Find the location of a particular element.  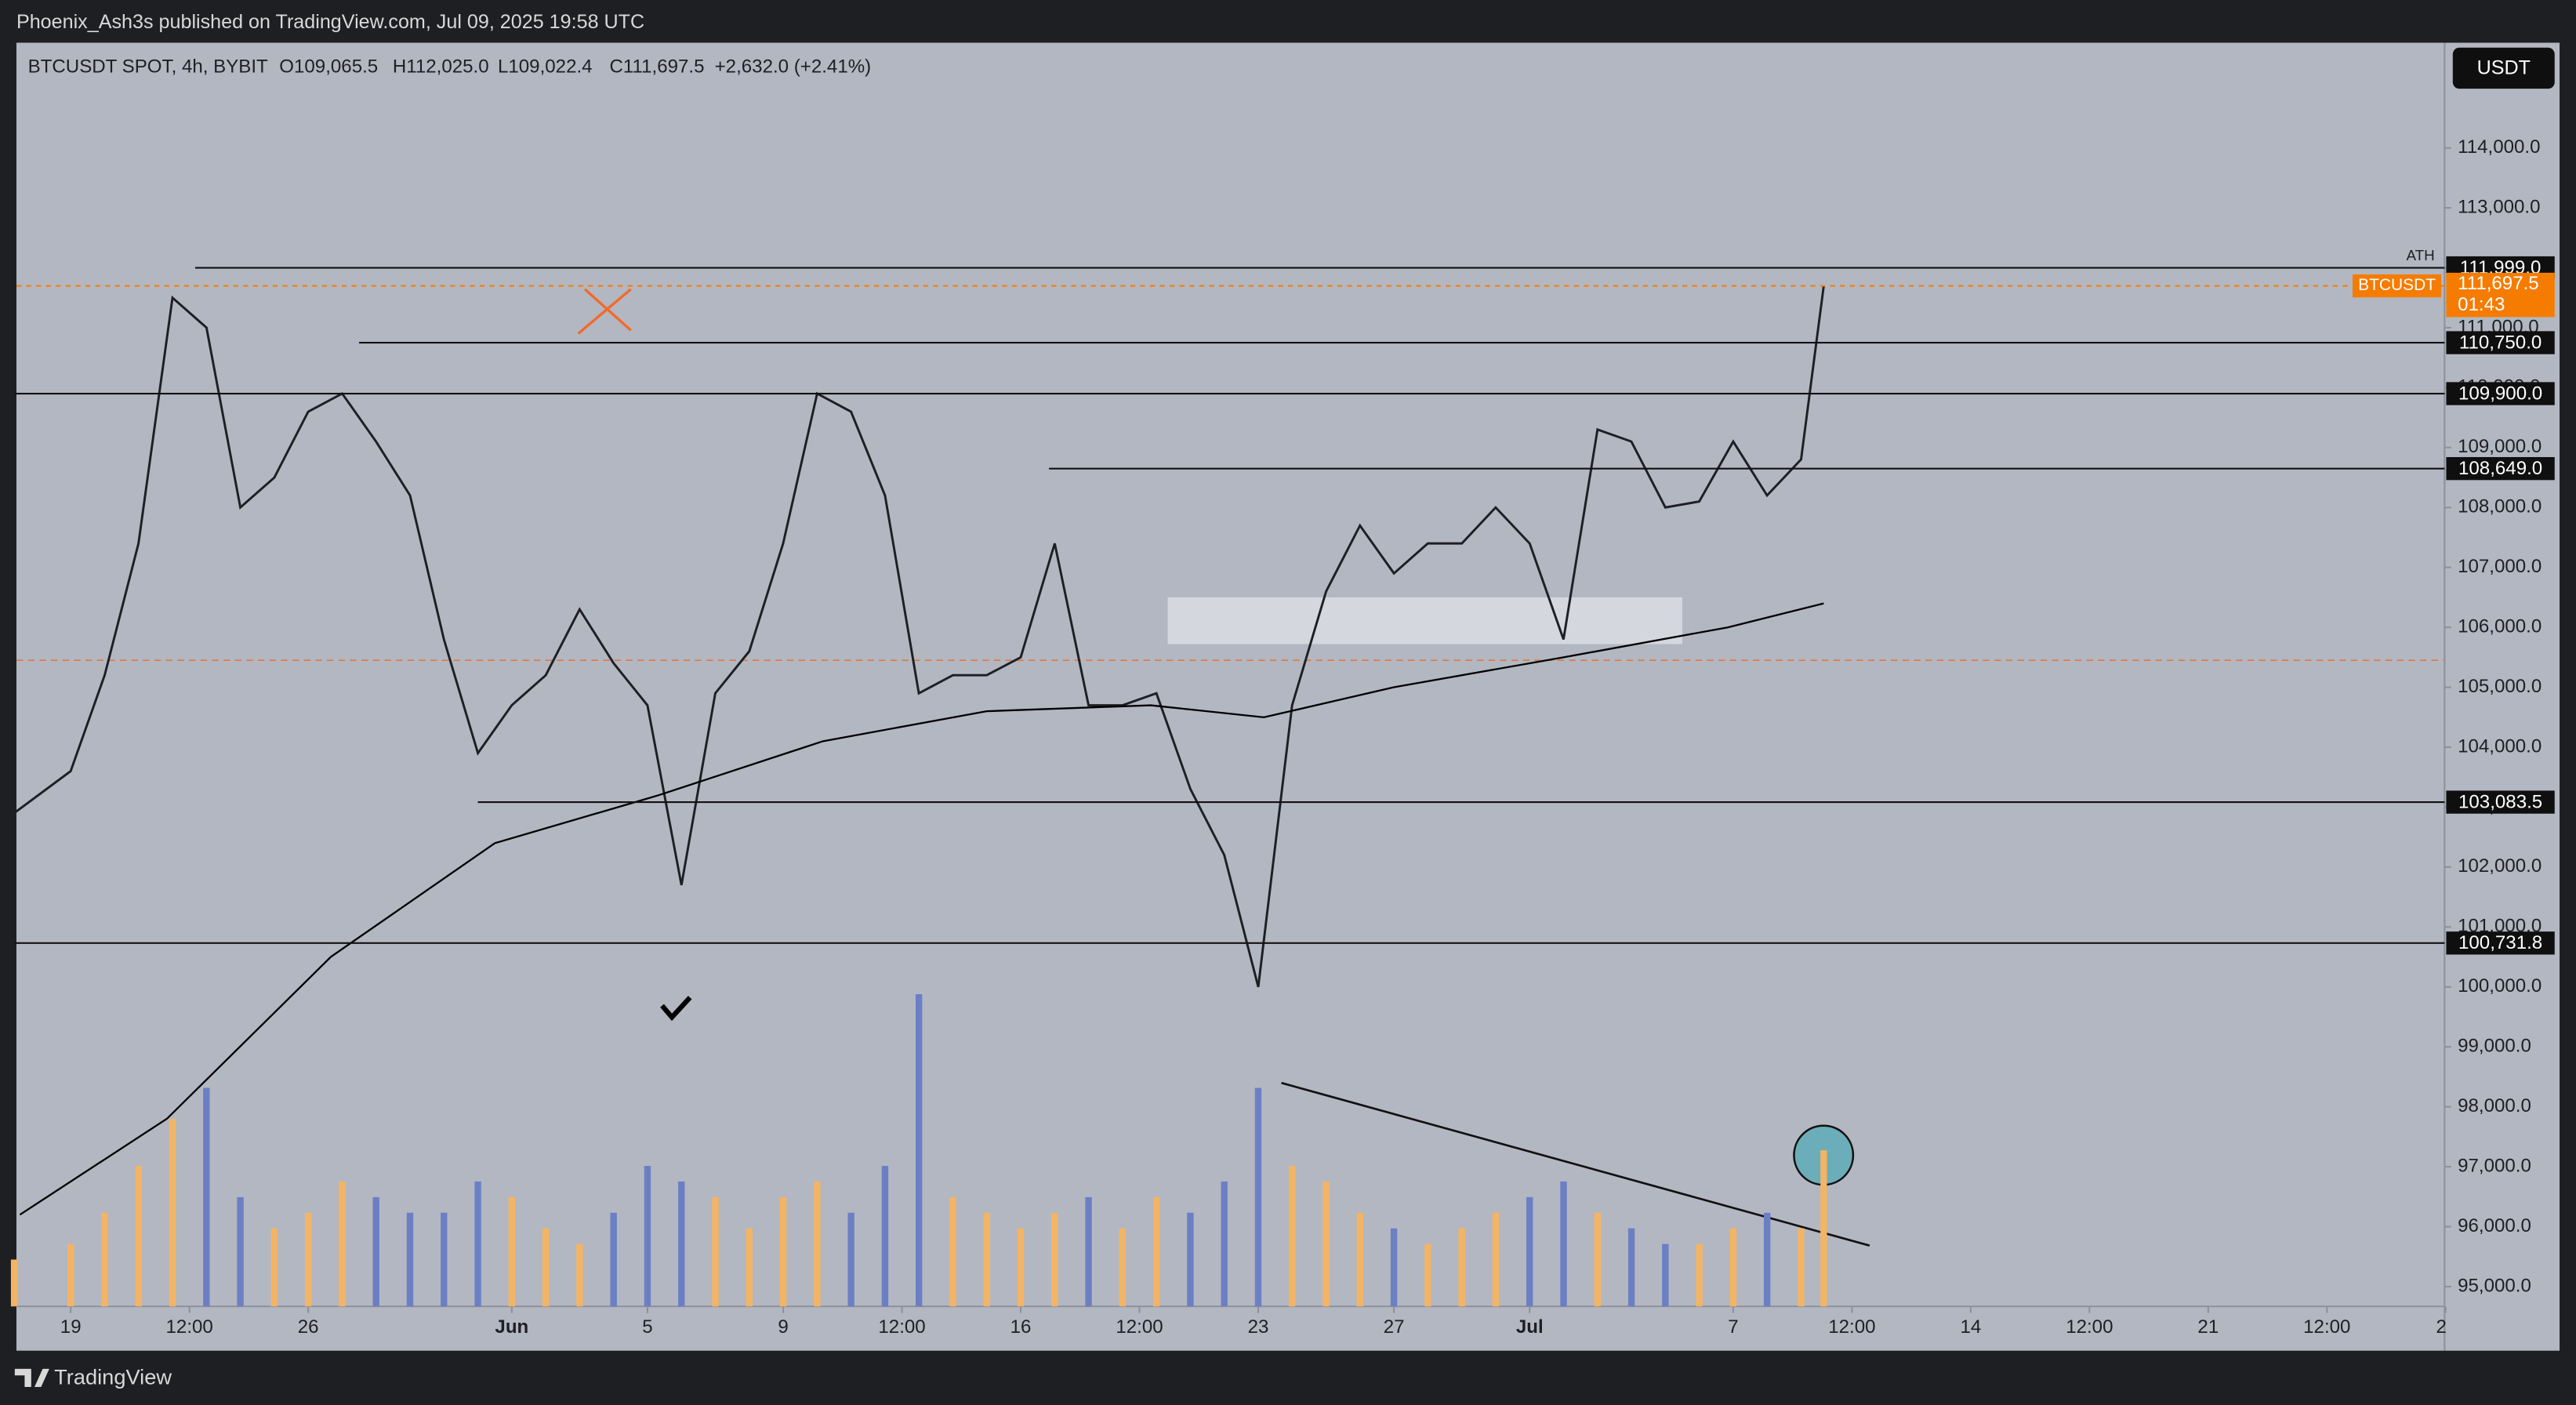

y-tick-label: 113,000.0 is located at coordinates (2499, 206).